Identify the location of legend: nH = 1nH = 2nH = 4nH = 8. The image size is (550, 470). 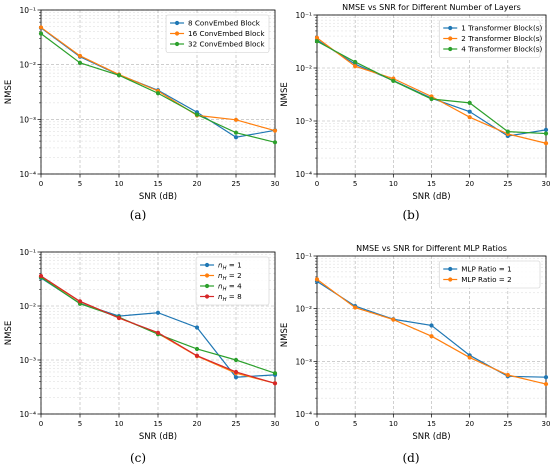
(232, 281).